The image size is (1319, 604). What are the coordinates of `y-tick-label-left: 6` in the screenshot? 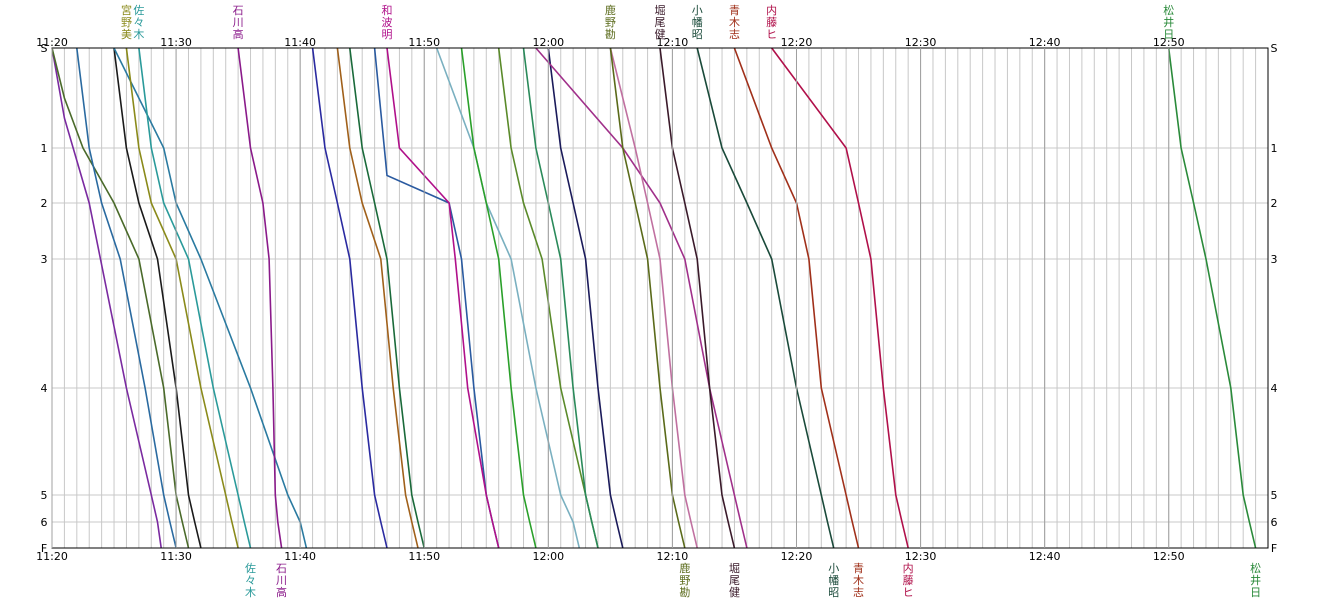 It's located at (44, 522).